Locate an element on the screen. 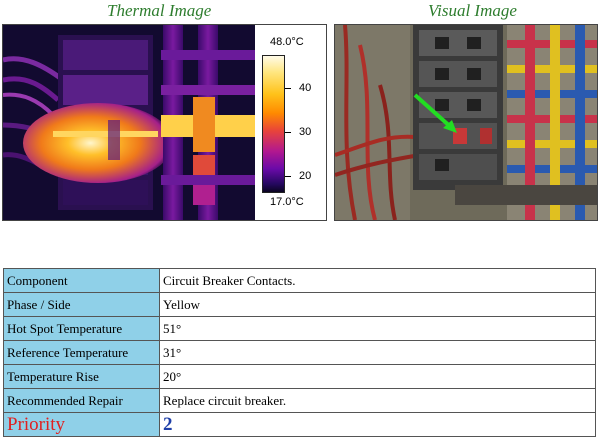  priority-label: Priority is located at coordinates (81, 424).